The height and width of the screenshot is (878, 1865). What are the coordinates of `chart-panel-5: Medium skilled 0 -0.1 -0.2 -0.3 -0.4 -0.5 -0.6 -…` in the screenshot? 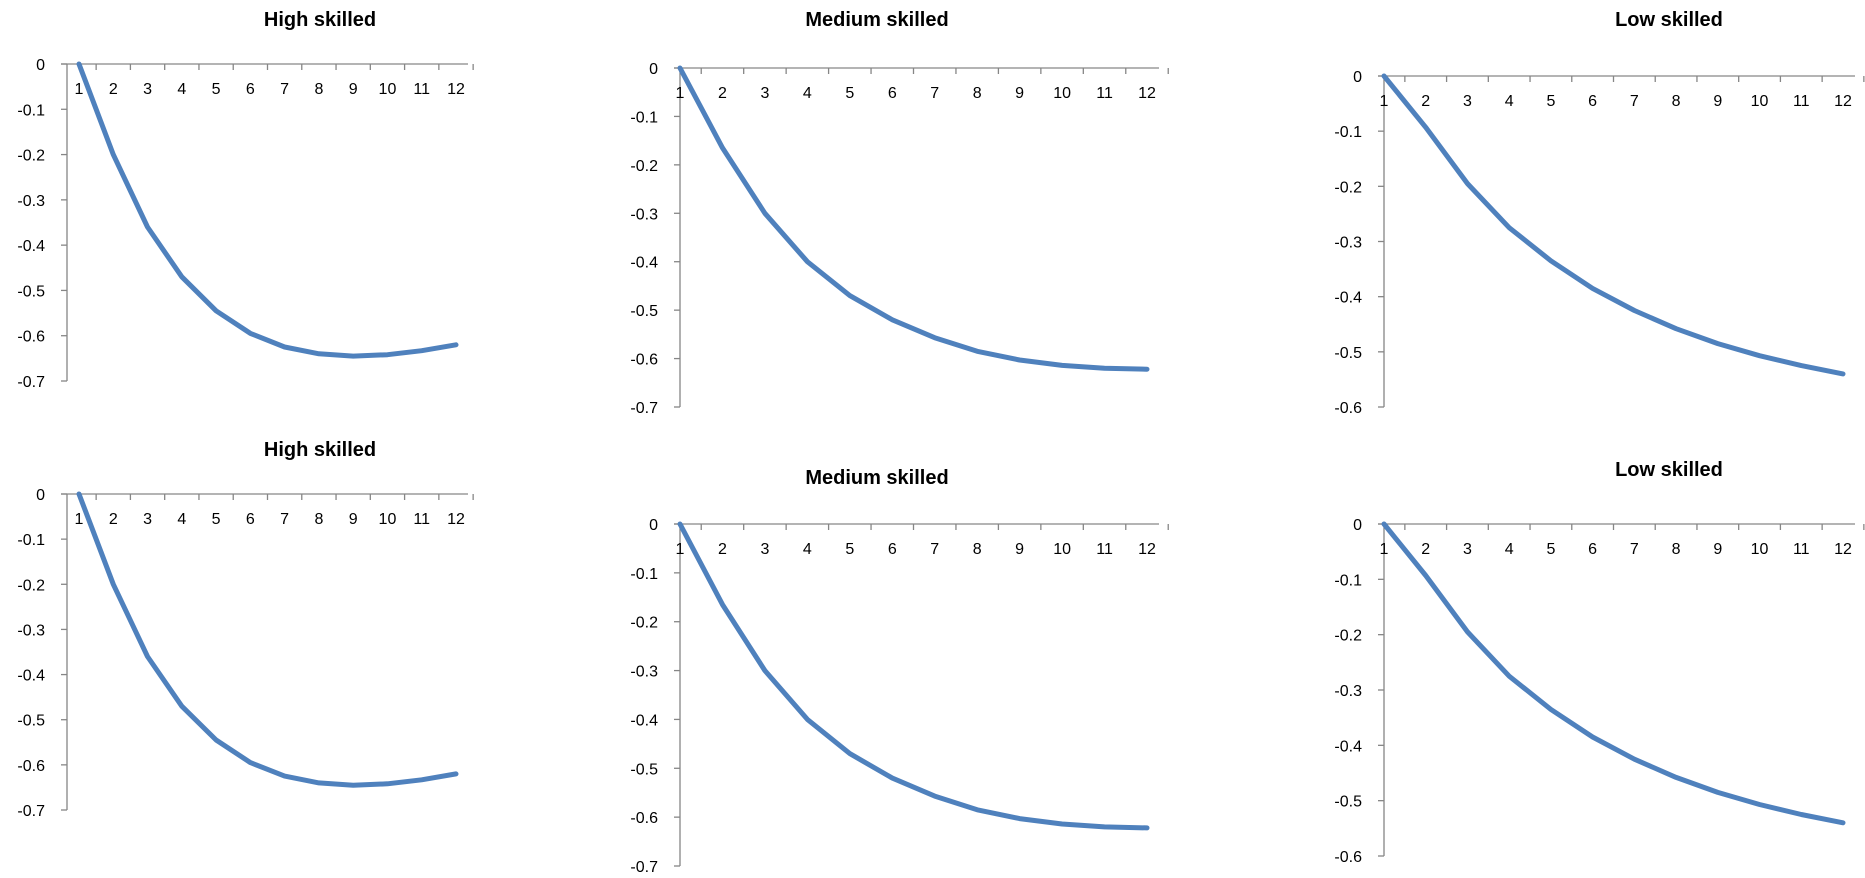 It's located at (899, 671).